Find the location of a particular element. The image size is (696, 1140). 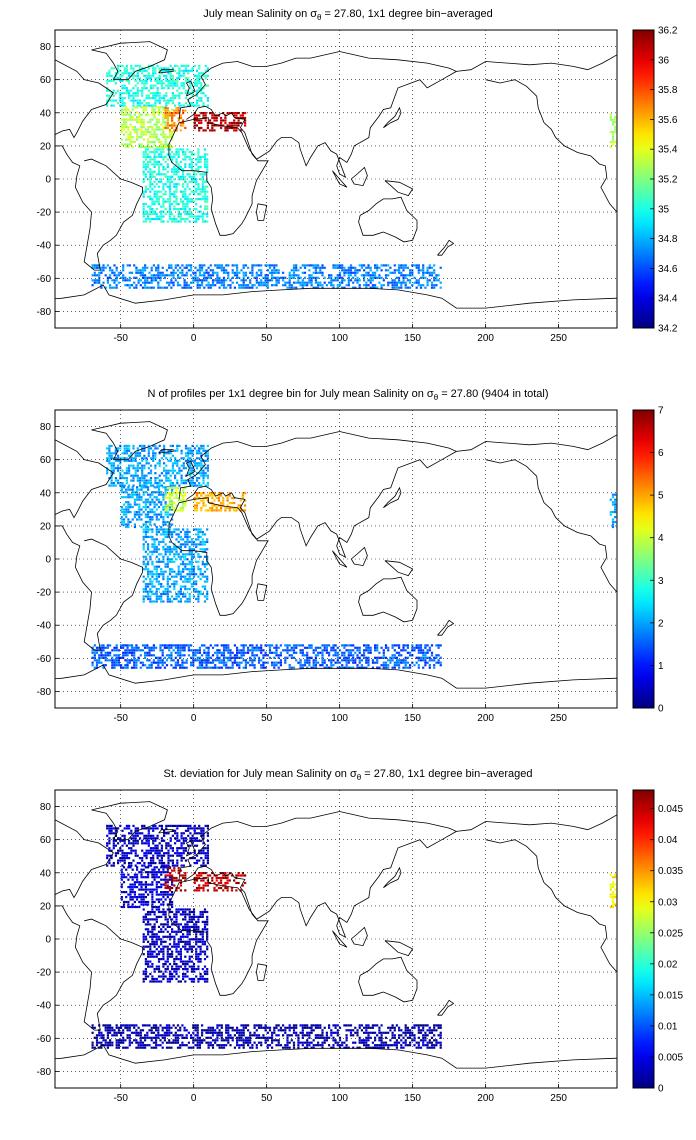

colorbar-tick-label: 35 is located at coordinates (664, 209).